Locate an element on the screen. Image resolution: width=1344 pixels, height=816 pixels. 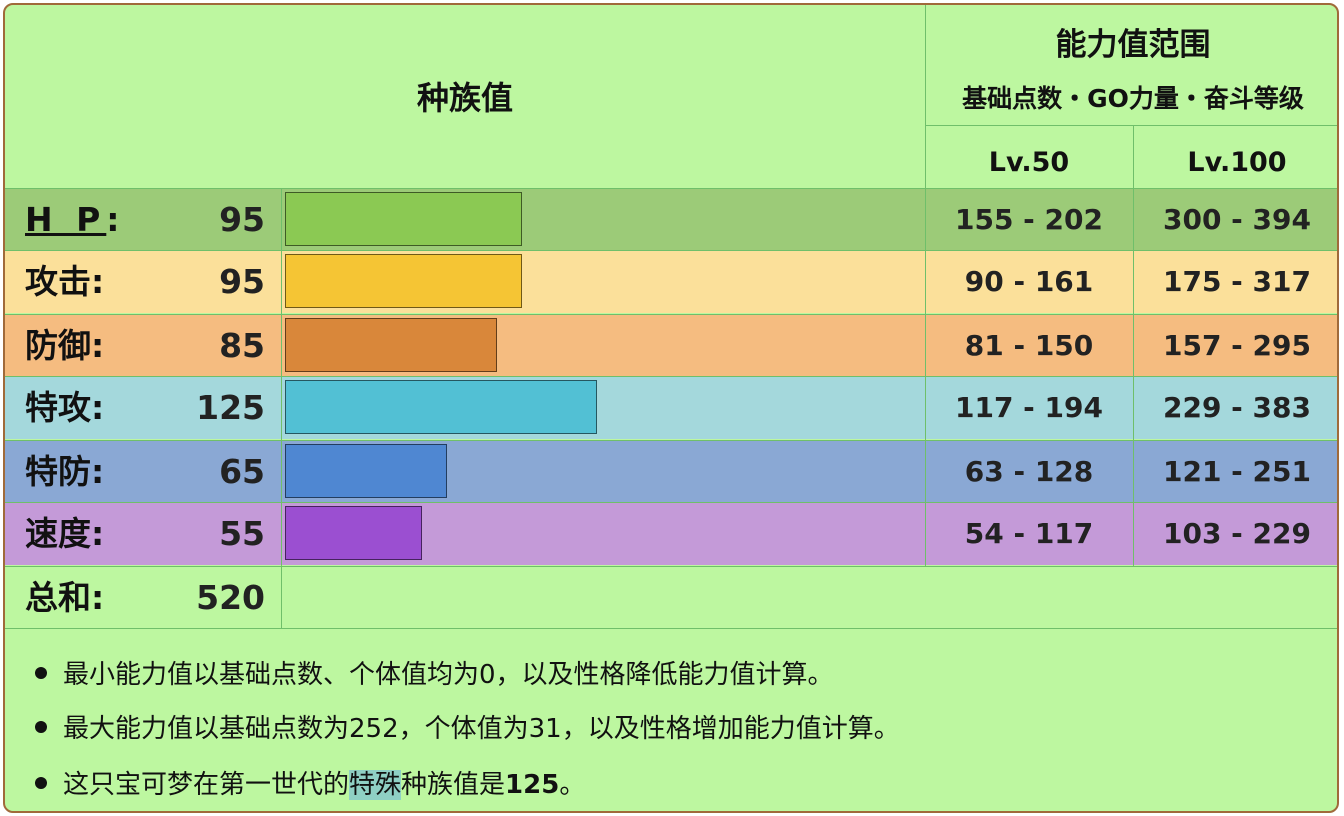
total-label-wrap: 总和: is located at coordinates (64, 598).